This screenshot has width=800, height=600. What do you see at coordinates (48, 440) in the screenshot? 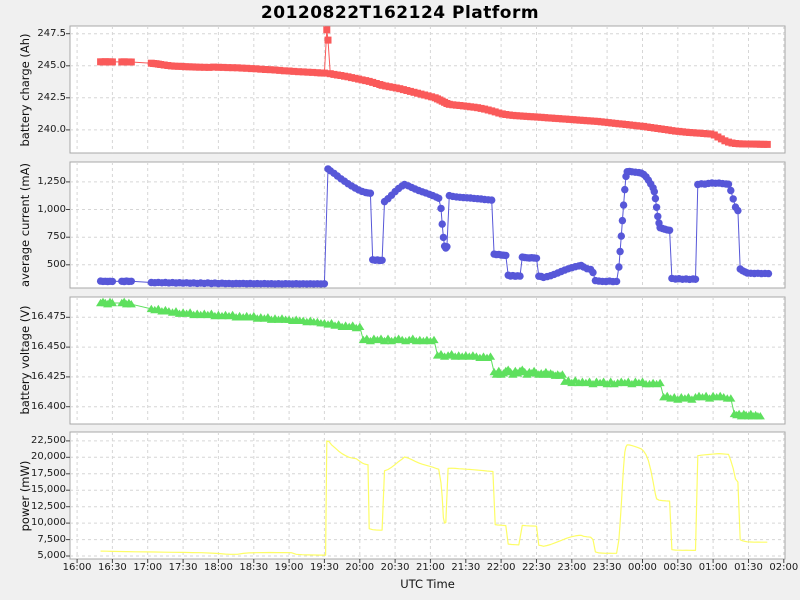
I see `y-tick-label: 22,500` at bounding box center [48, 440].